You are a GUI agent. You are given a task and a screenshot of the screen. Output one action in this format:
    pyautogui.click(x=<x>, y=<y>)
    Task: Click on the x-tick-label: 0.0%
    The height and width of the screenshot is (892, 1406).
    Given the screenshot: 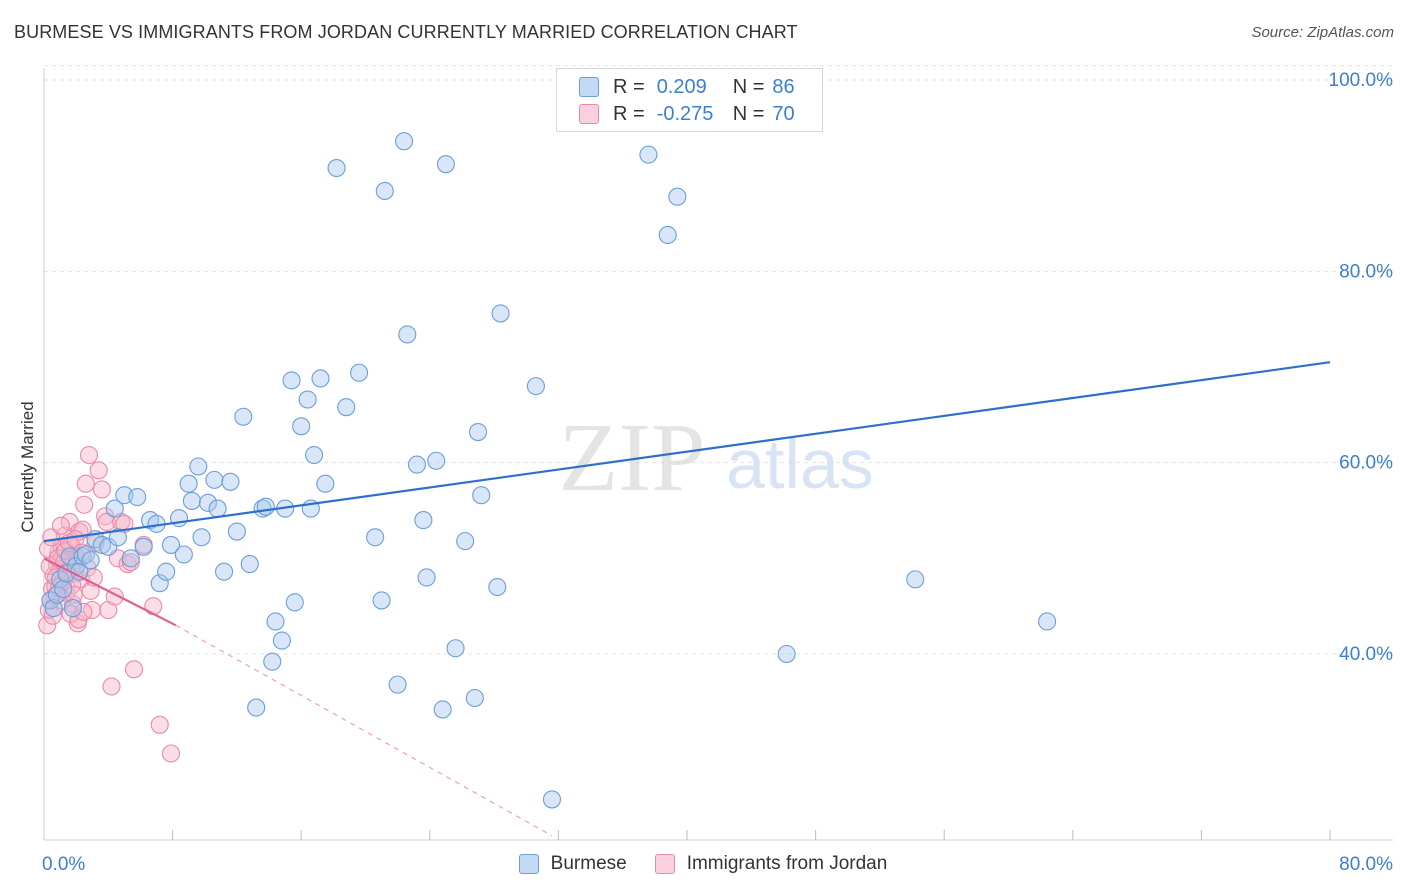 What is the action you would take?
    pyautogui.click(x=63, y=864)
    